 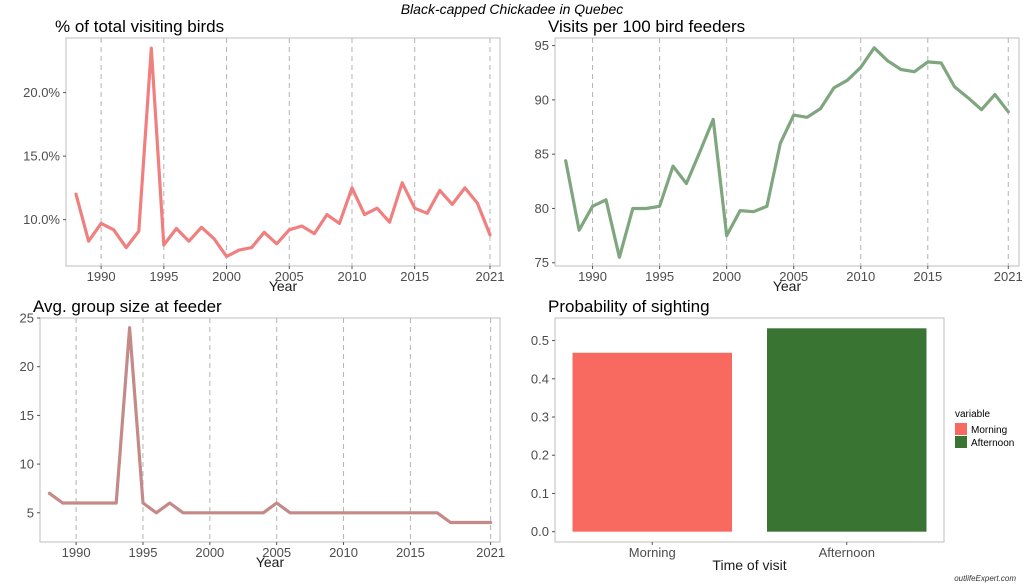 I want to click on figure-suptitle: Black-capped Chickadee in Quebec, so click(x=512, y=9).